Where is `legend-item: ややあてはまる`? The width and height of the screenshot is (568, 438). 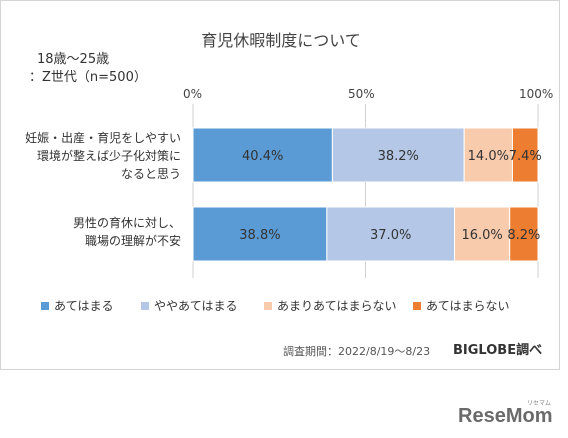 legend-item: ややあてはまる is located at coordinates (189, 305).